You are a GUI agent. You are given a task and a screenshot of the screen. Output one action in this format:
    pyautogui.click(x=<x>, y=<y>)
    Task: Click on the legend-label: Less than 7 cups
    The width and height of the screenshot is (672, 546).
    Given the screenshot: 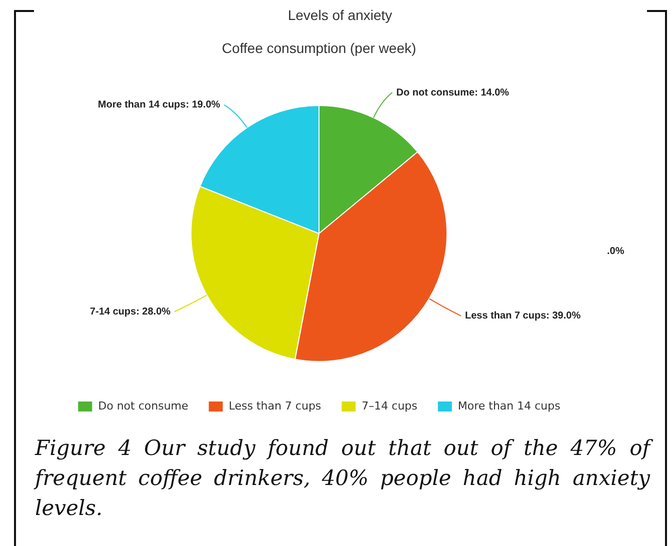 What is the action you would take?
    pyautogui.click(x=275, y=405)
    